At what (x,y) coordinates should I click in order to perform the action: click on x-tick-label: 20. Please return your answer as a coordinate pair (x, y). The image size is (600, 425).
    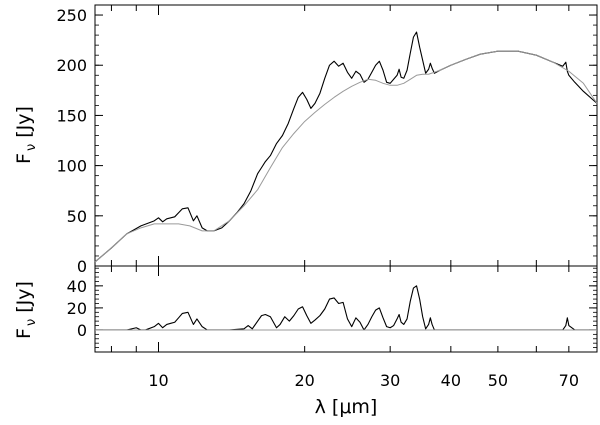
    Looking at the image, I should click on (304, 380).